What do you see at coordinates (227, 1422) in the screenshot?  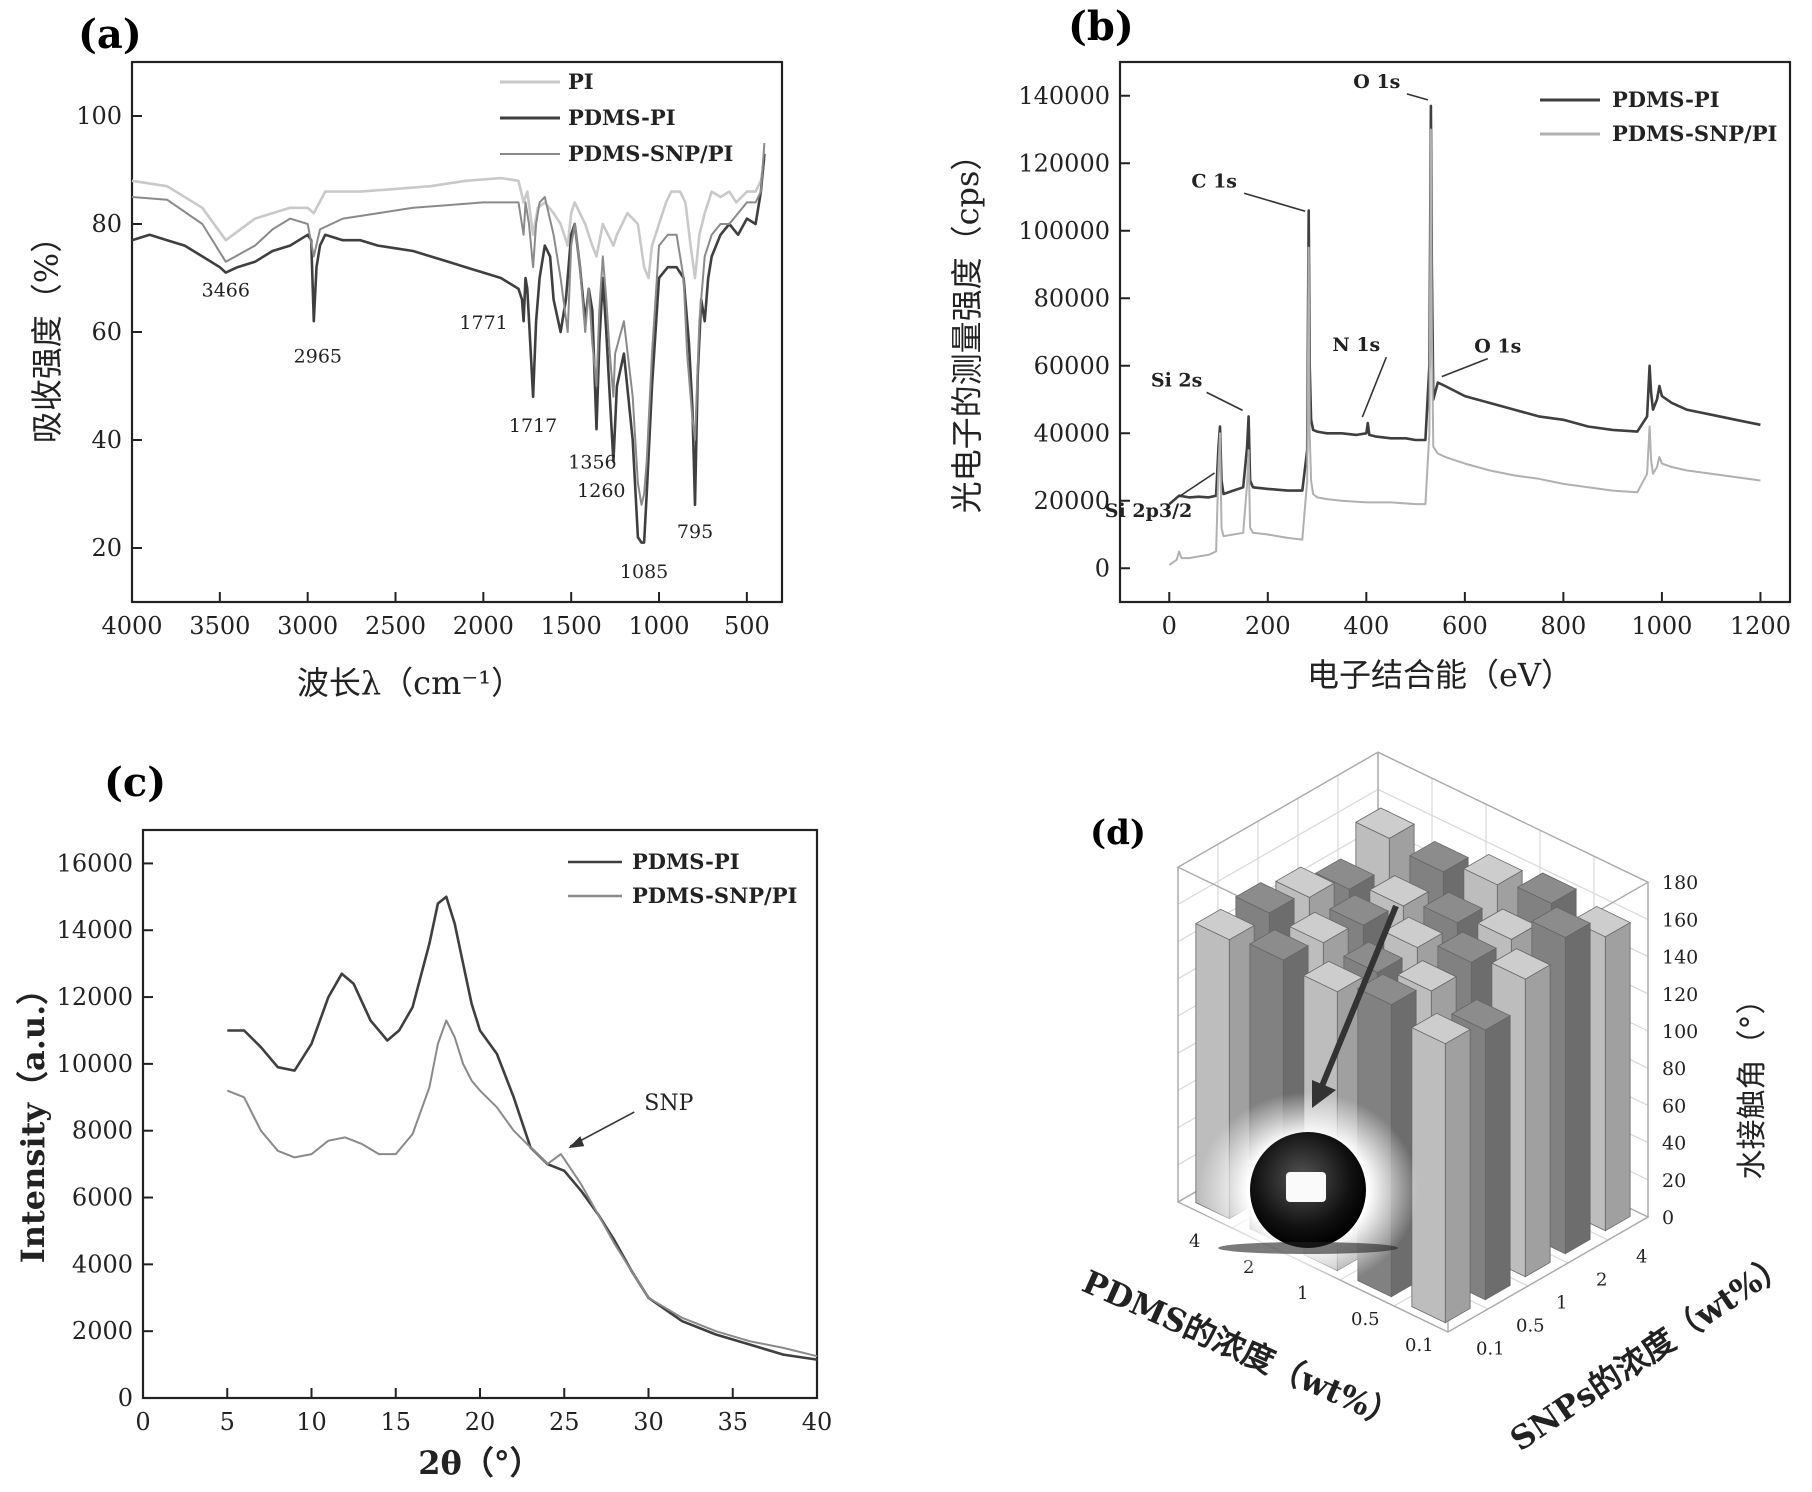 I see `x-tick-label: 5` at bounding box center [227, 1422].